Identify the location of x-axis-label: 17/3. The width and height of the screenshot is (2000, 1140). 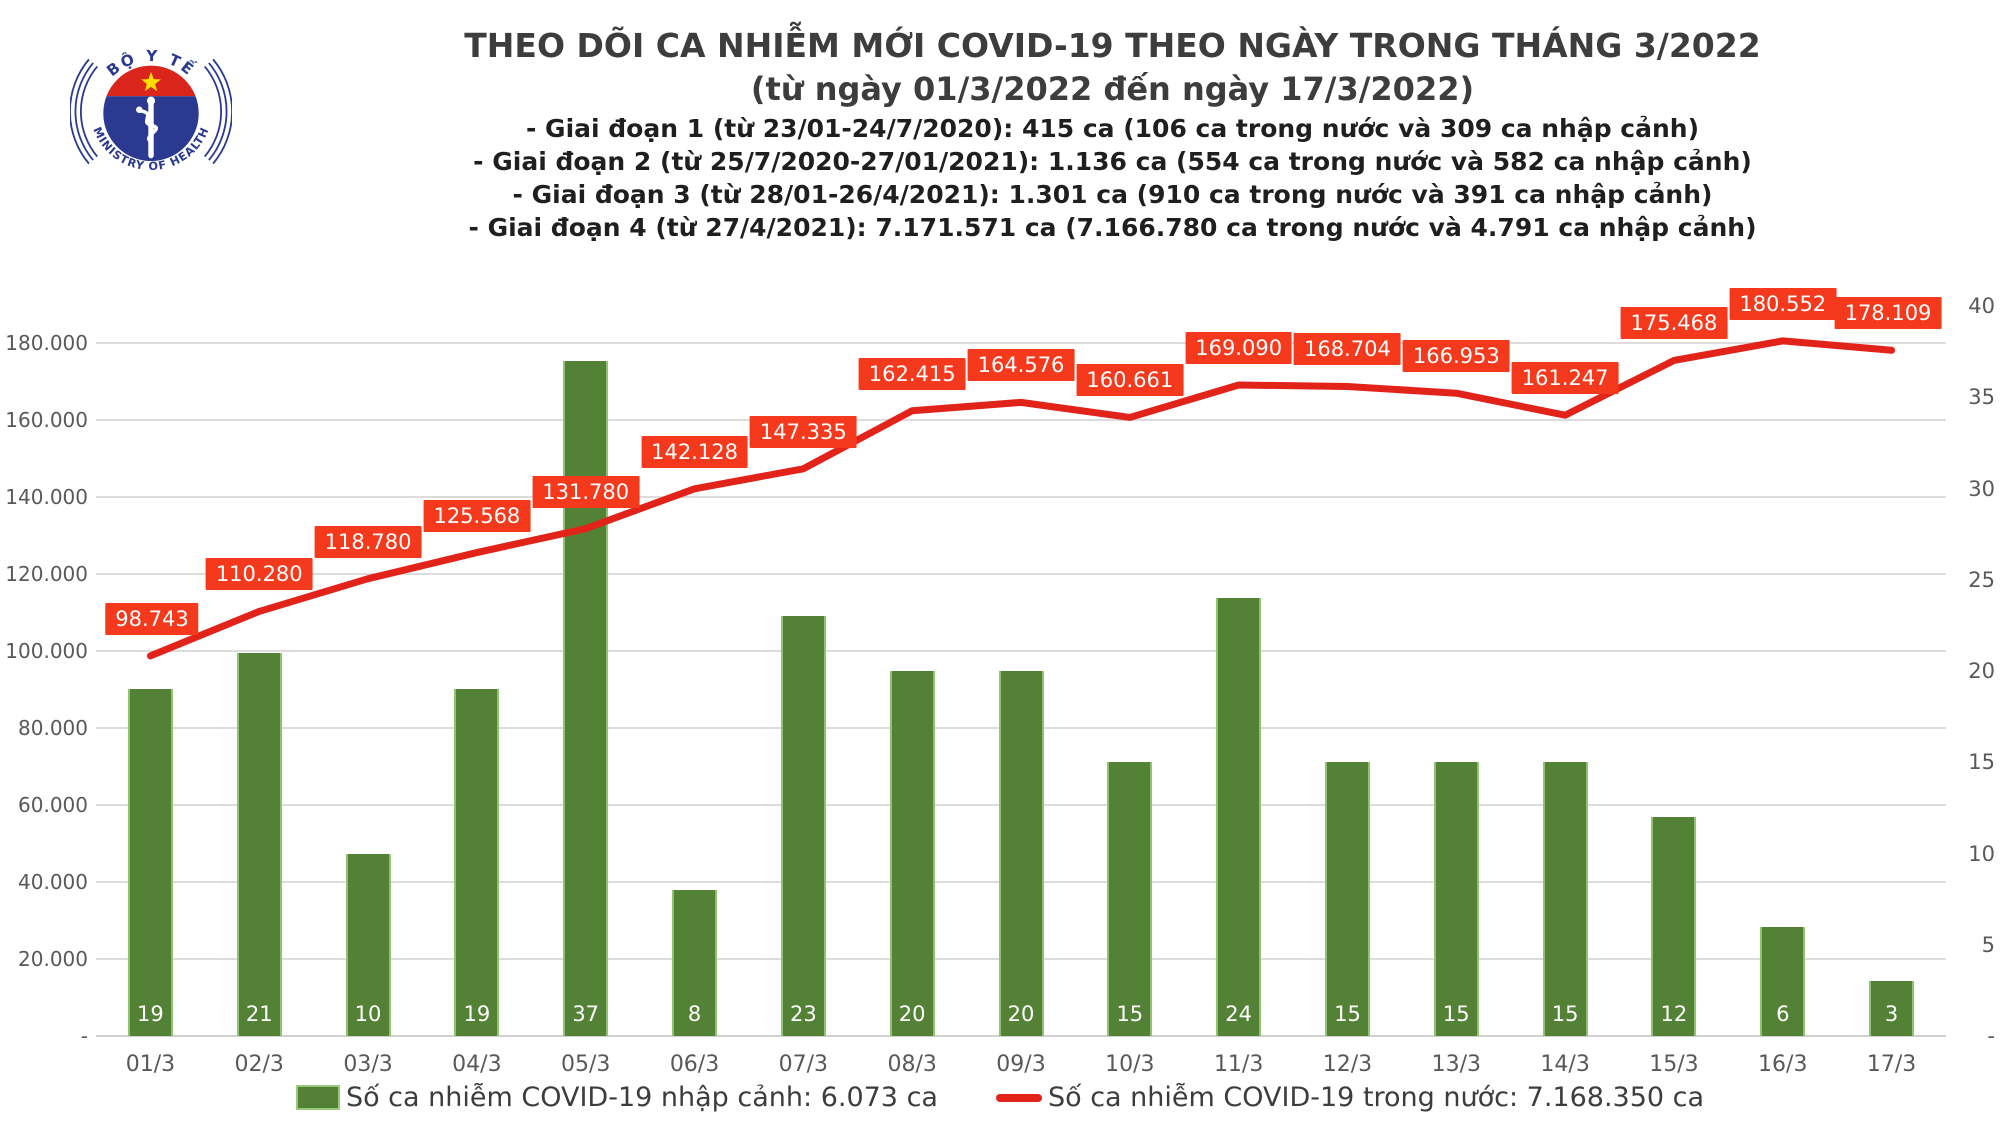
(1891, 1064).